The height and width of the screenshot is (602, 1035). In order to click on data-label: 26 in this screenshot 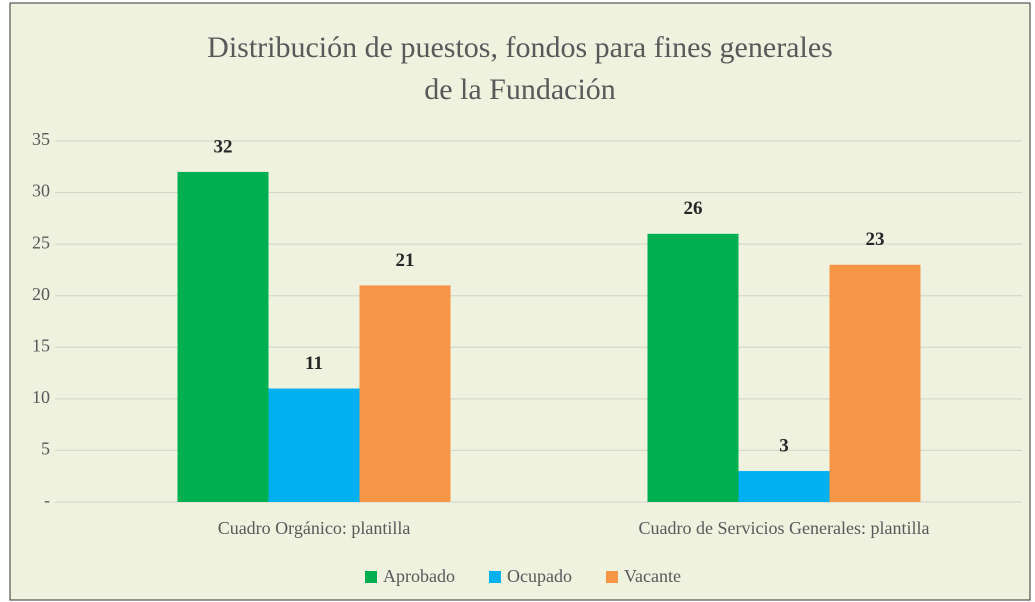, I will do `click(693, 208)`.